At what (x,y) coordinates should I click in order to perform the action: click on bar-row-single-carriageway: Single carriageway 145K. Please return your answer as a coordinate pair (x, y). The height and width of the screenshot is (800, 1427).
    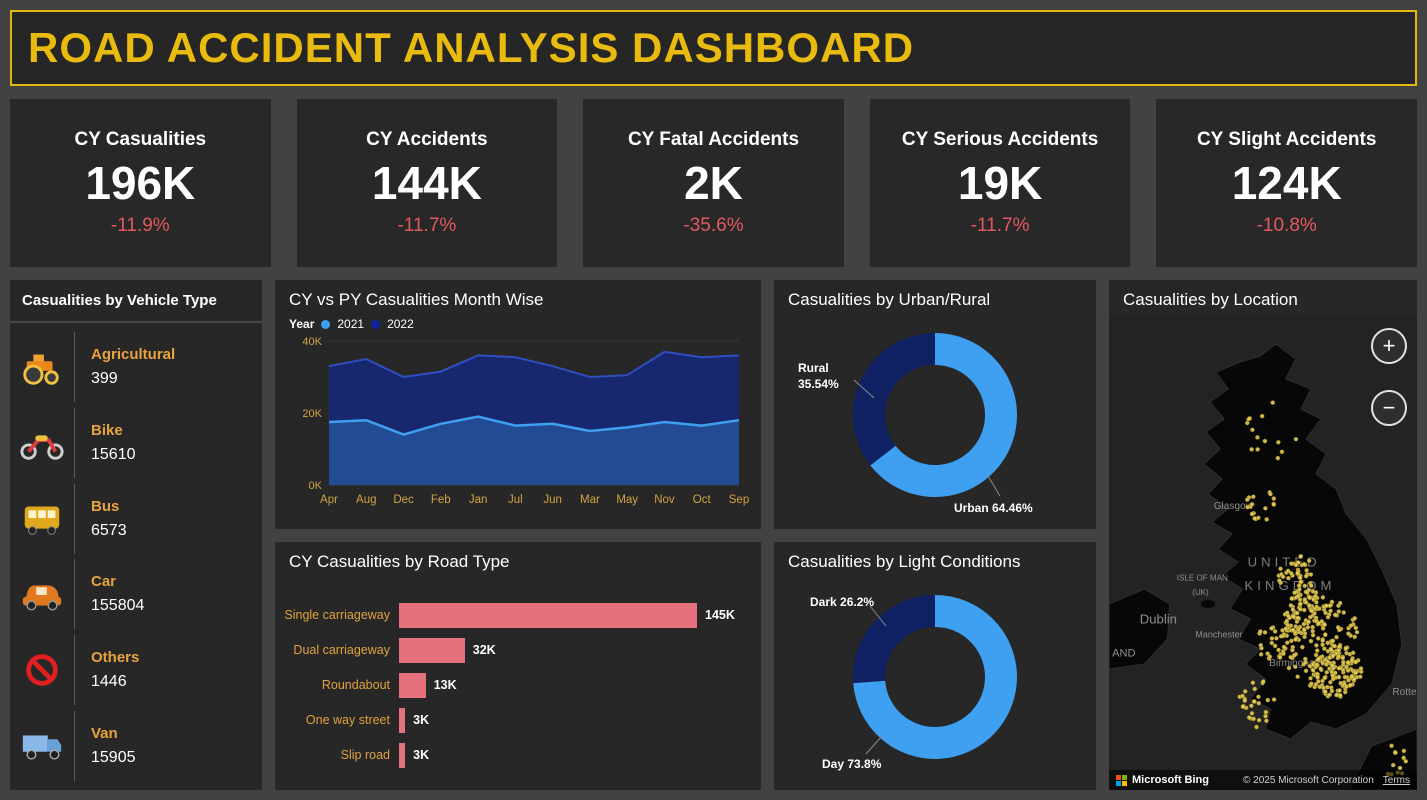
    Looking at the image, I should click on (513, 615).